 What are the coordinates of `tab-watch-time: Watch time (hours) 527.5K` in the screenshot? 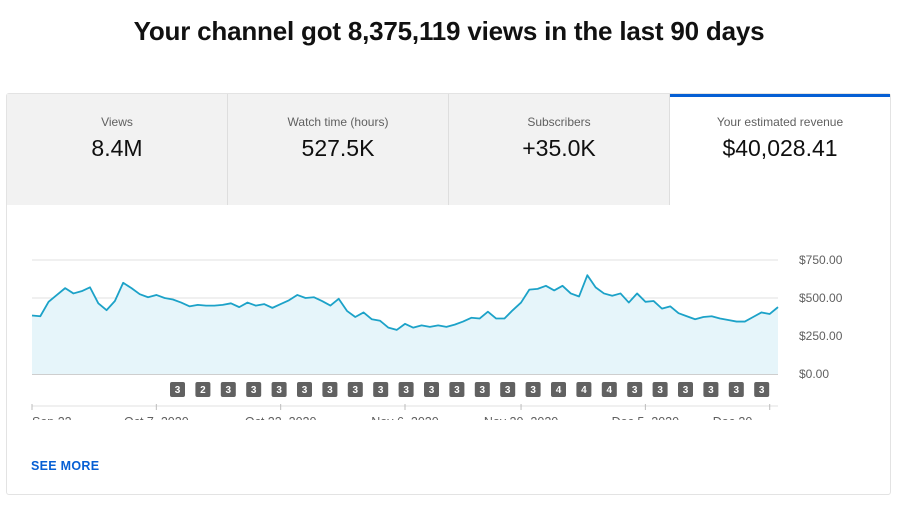 It's located at (338, 149).